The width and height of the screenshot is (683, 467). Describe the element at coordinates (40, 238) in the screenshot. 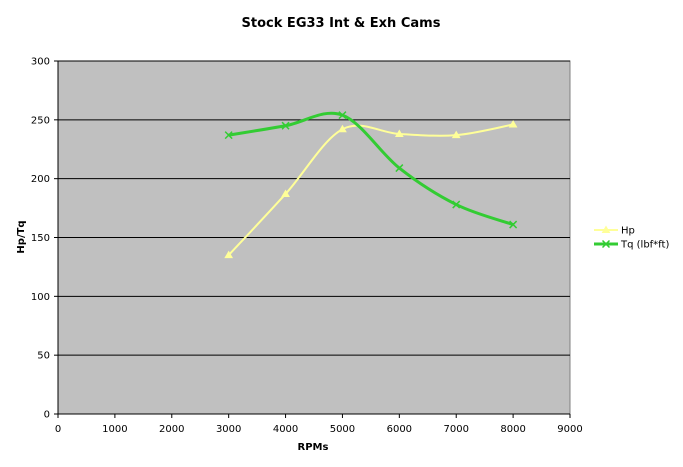

I see `y-tick-label: 150` at that location.